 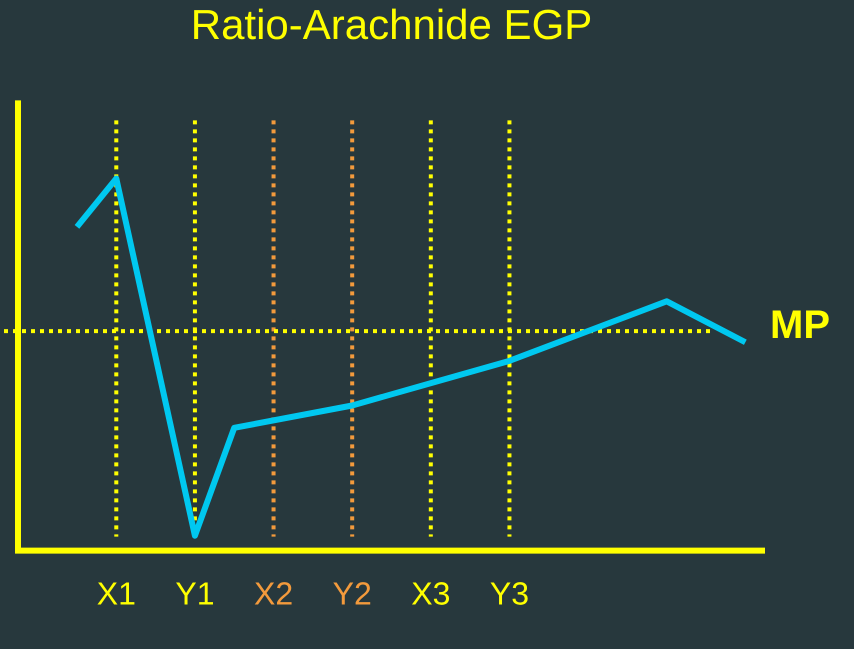 What do you see at coordinates (430, 594) in the screenshot?
I see `x-tick-label: X3` at bounding box center [430, 594].